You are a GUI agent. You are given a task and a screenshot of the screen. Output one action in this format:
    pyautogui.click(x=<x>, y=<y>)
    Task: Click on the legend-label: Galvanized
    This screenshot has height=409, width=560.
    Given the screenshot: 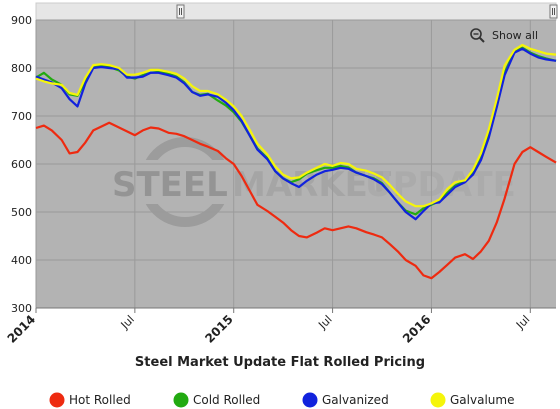 What is the action you would take?
    pyautogui.click(x=355, y=400)
    